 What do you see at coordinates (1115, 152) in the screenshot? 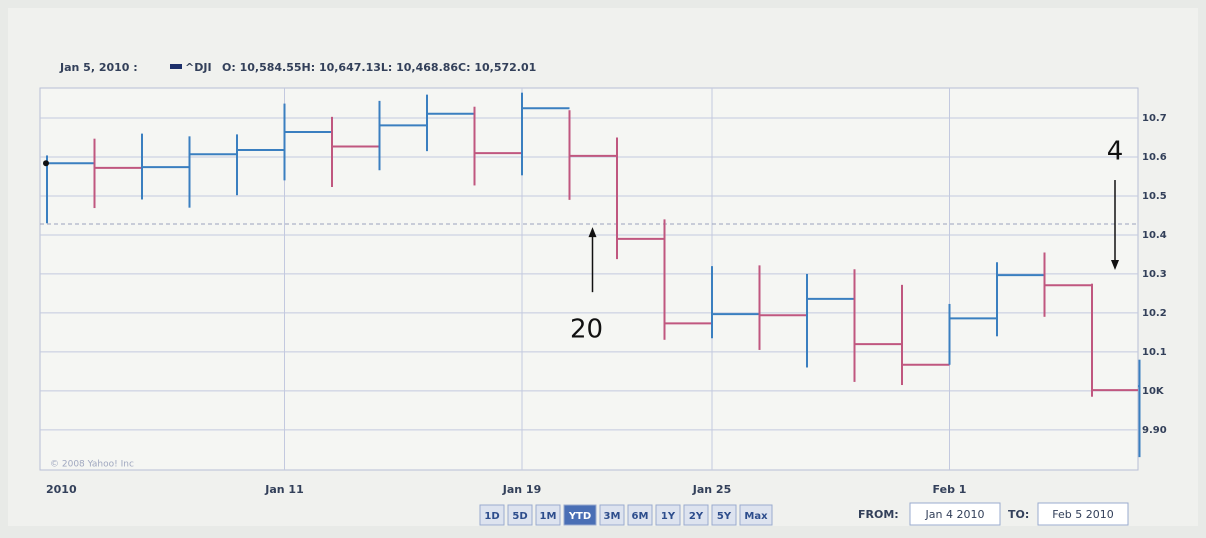
I see `annotation-label: 4` at bounding box center [1115, 152].